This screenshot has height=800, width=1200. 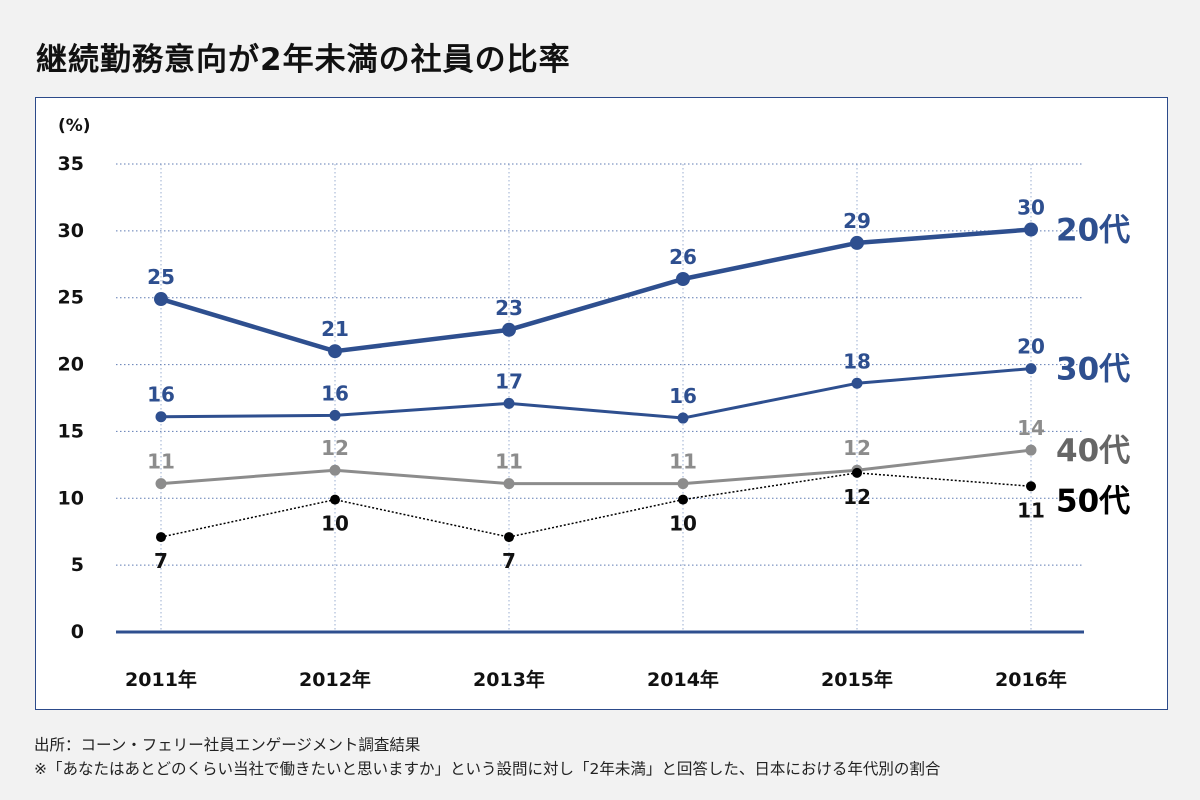 I want to click on y-tick-label: 20, so click(x=71, y=365).